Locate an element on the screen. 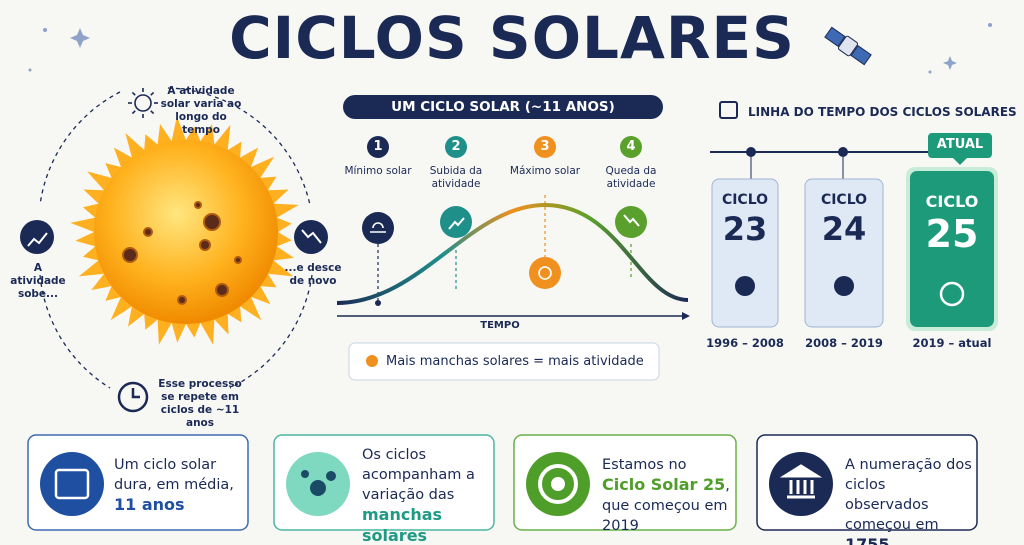 The image size is (1024, 545). card-highlight: Ciclo Solar 25 is located at coordinates (664, 484).